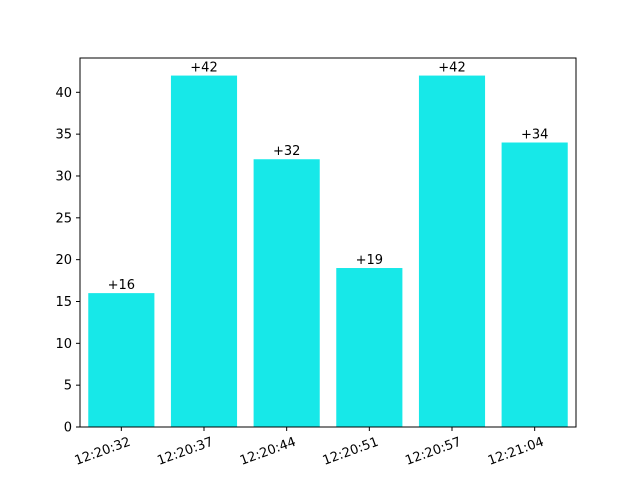 The image size is (640, 484). I want to click on x-tick-label: 12:20:51, so click(351, 452).